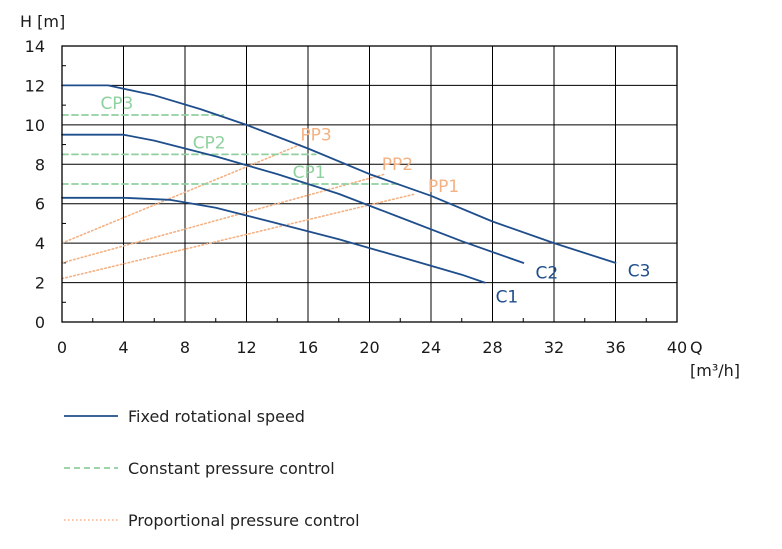 This screenshot has height=549, width=782. What do you see at coordinates (40, 243) in the screenshot?
I see `y-tick-label: 4` at bounding box center [40, 243].